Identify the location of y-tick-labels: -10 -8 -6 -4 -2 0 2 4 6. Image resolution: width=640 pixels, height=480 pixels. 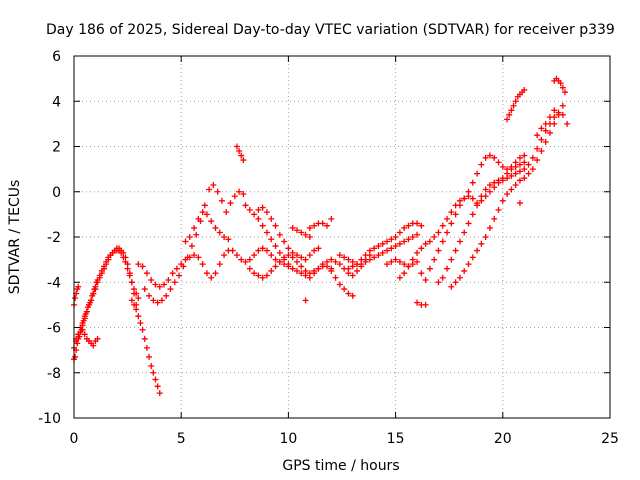
(49, 238).